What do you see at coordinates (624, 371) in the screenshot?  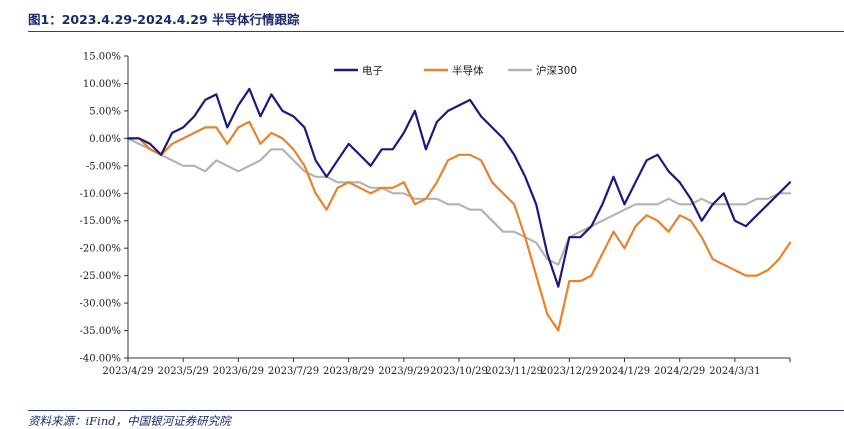 I see `x-tick-label: 2024/1/29` at bounding box center [624, 371].